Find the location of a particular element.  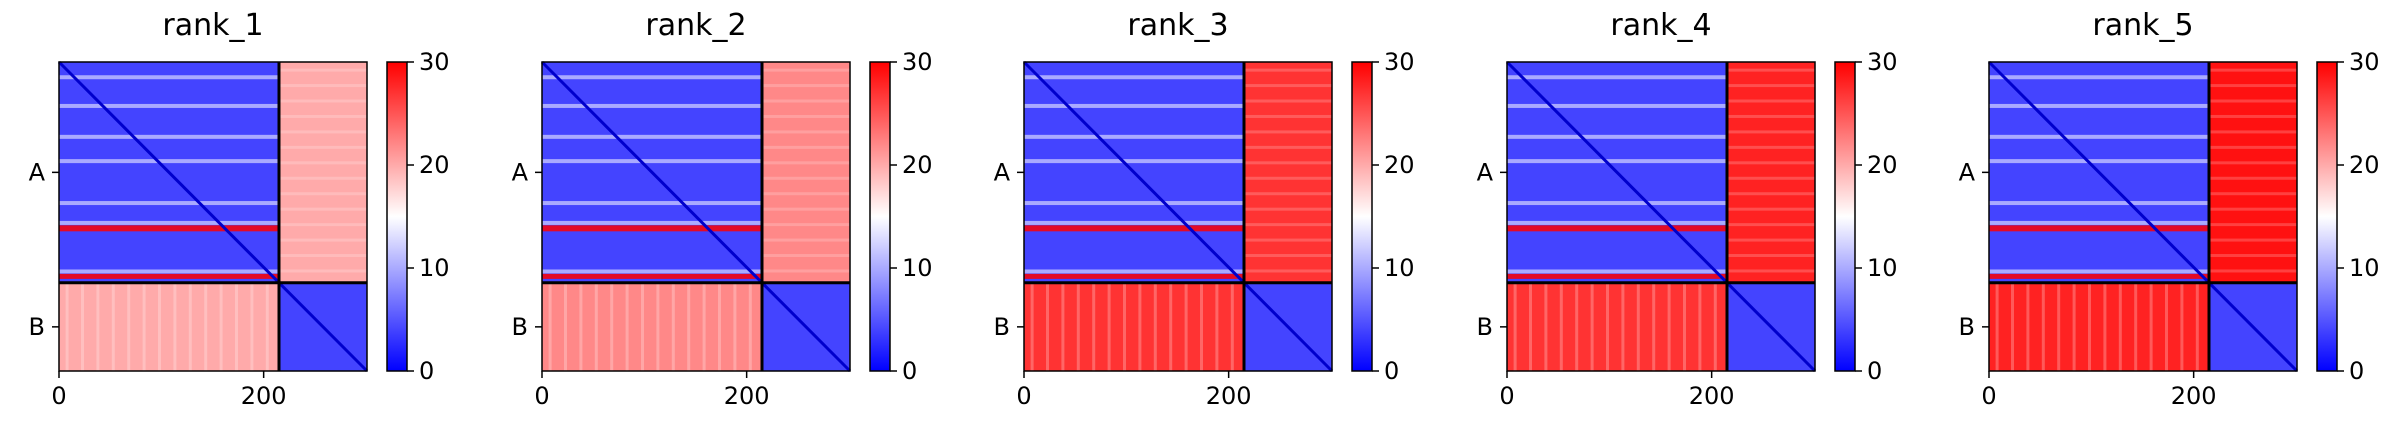

panel-title: rank_2 is located at coordinates (695, 25).